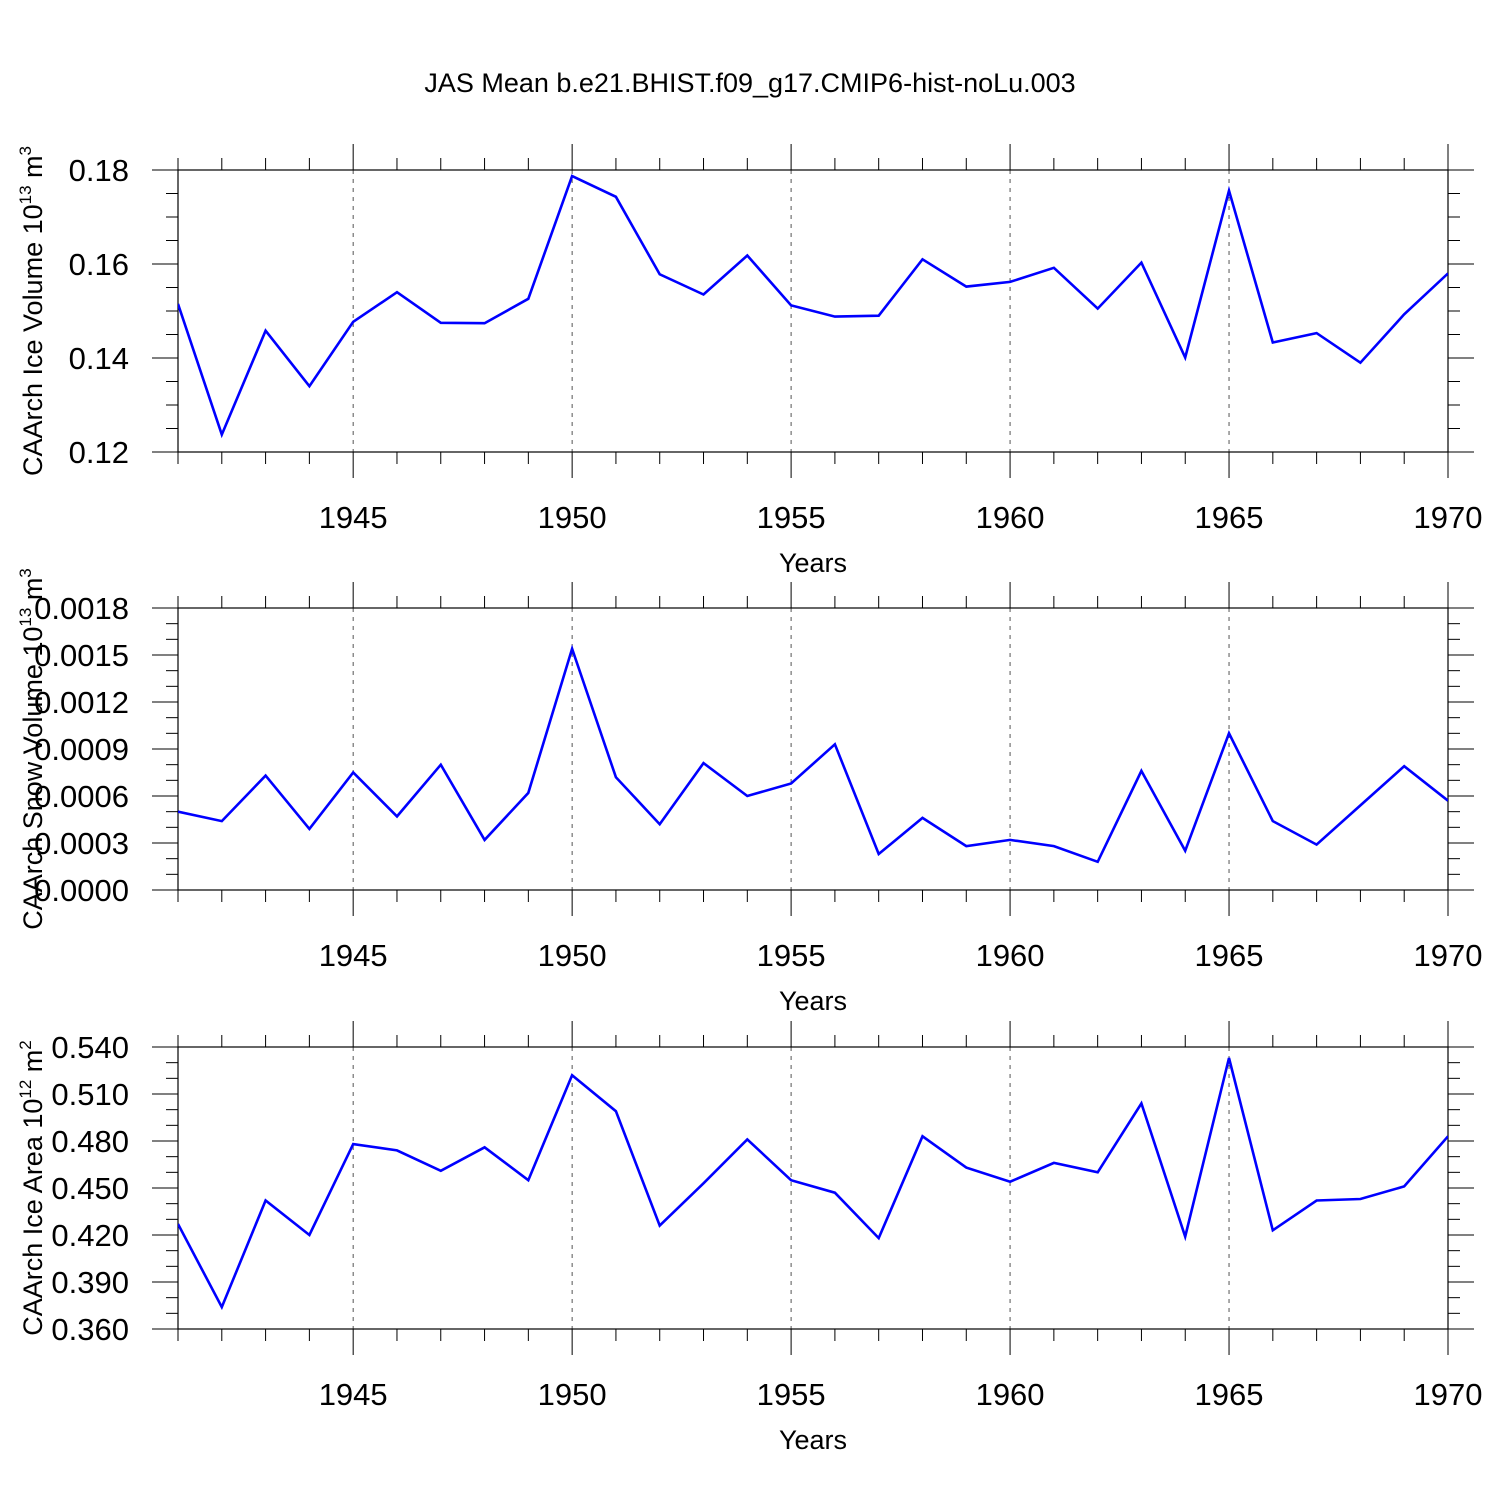 This screenshot has height=1500, width=1500. Describe the element at coordinates (25, 572) in the screenshot. I see `y-axis-label-unit-exp: 3` at that location.